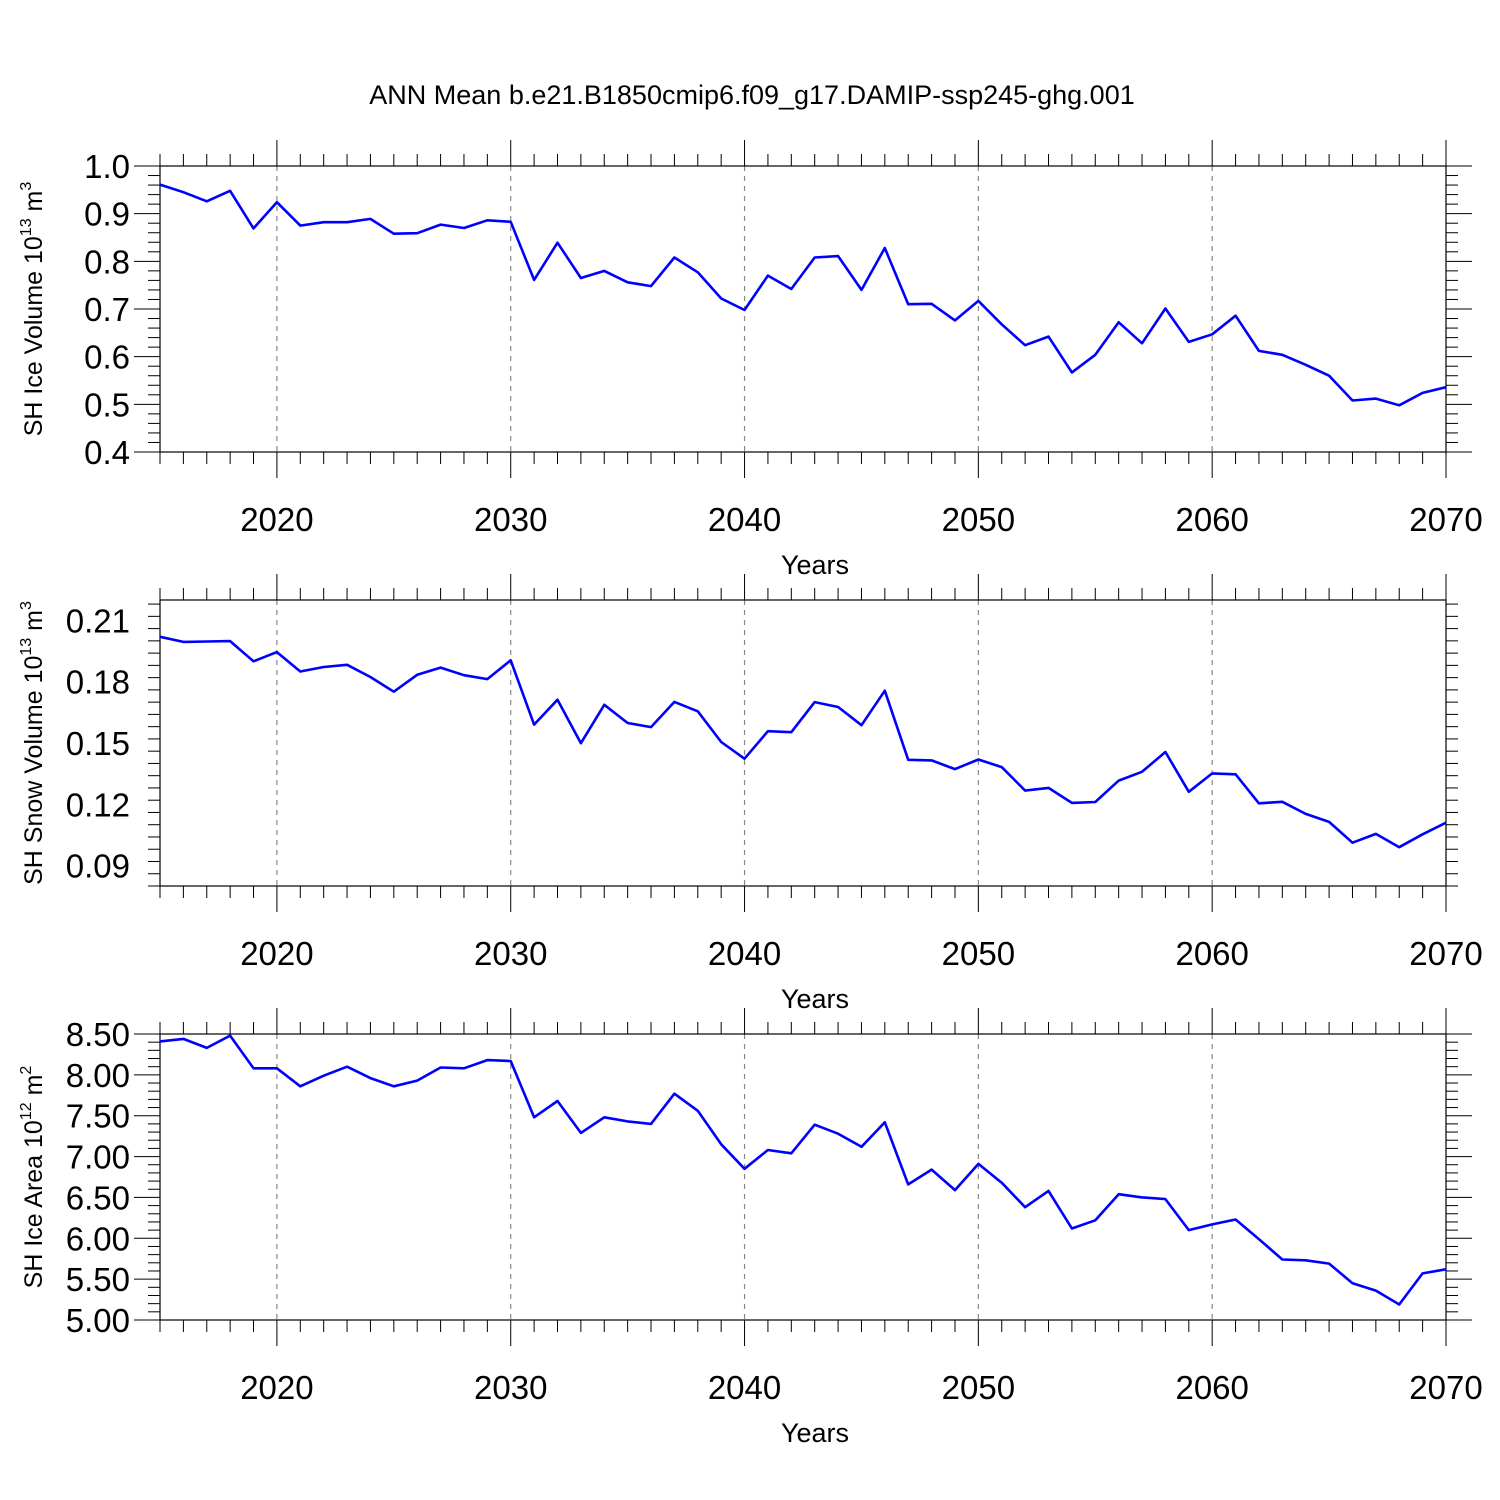 This screenshot has height=1500, width=1500. Describe the element at coordinates (98, 1075) in the screenshot. I see `y-tick-label: 8.00` at that location.